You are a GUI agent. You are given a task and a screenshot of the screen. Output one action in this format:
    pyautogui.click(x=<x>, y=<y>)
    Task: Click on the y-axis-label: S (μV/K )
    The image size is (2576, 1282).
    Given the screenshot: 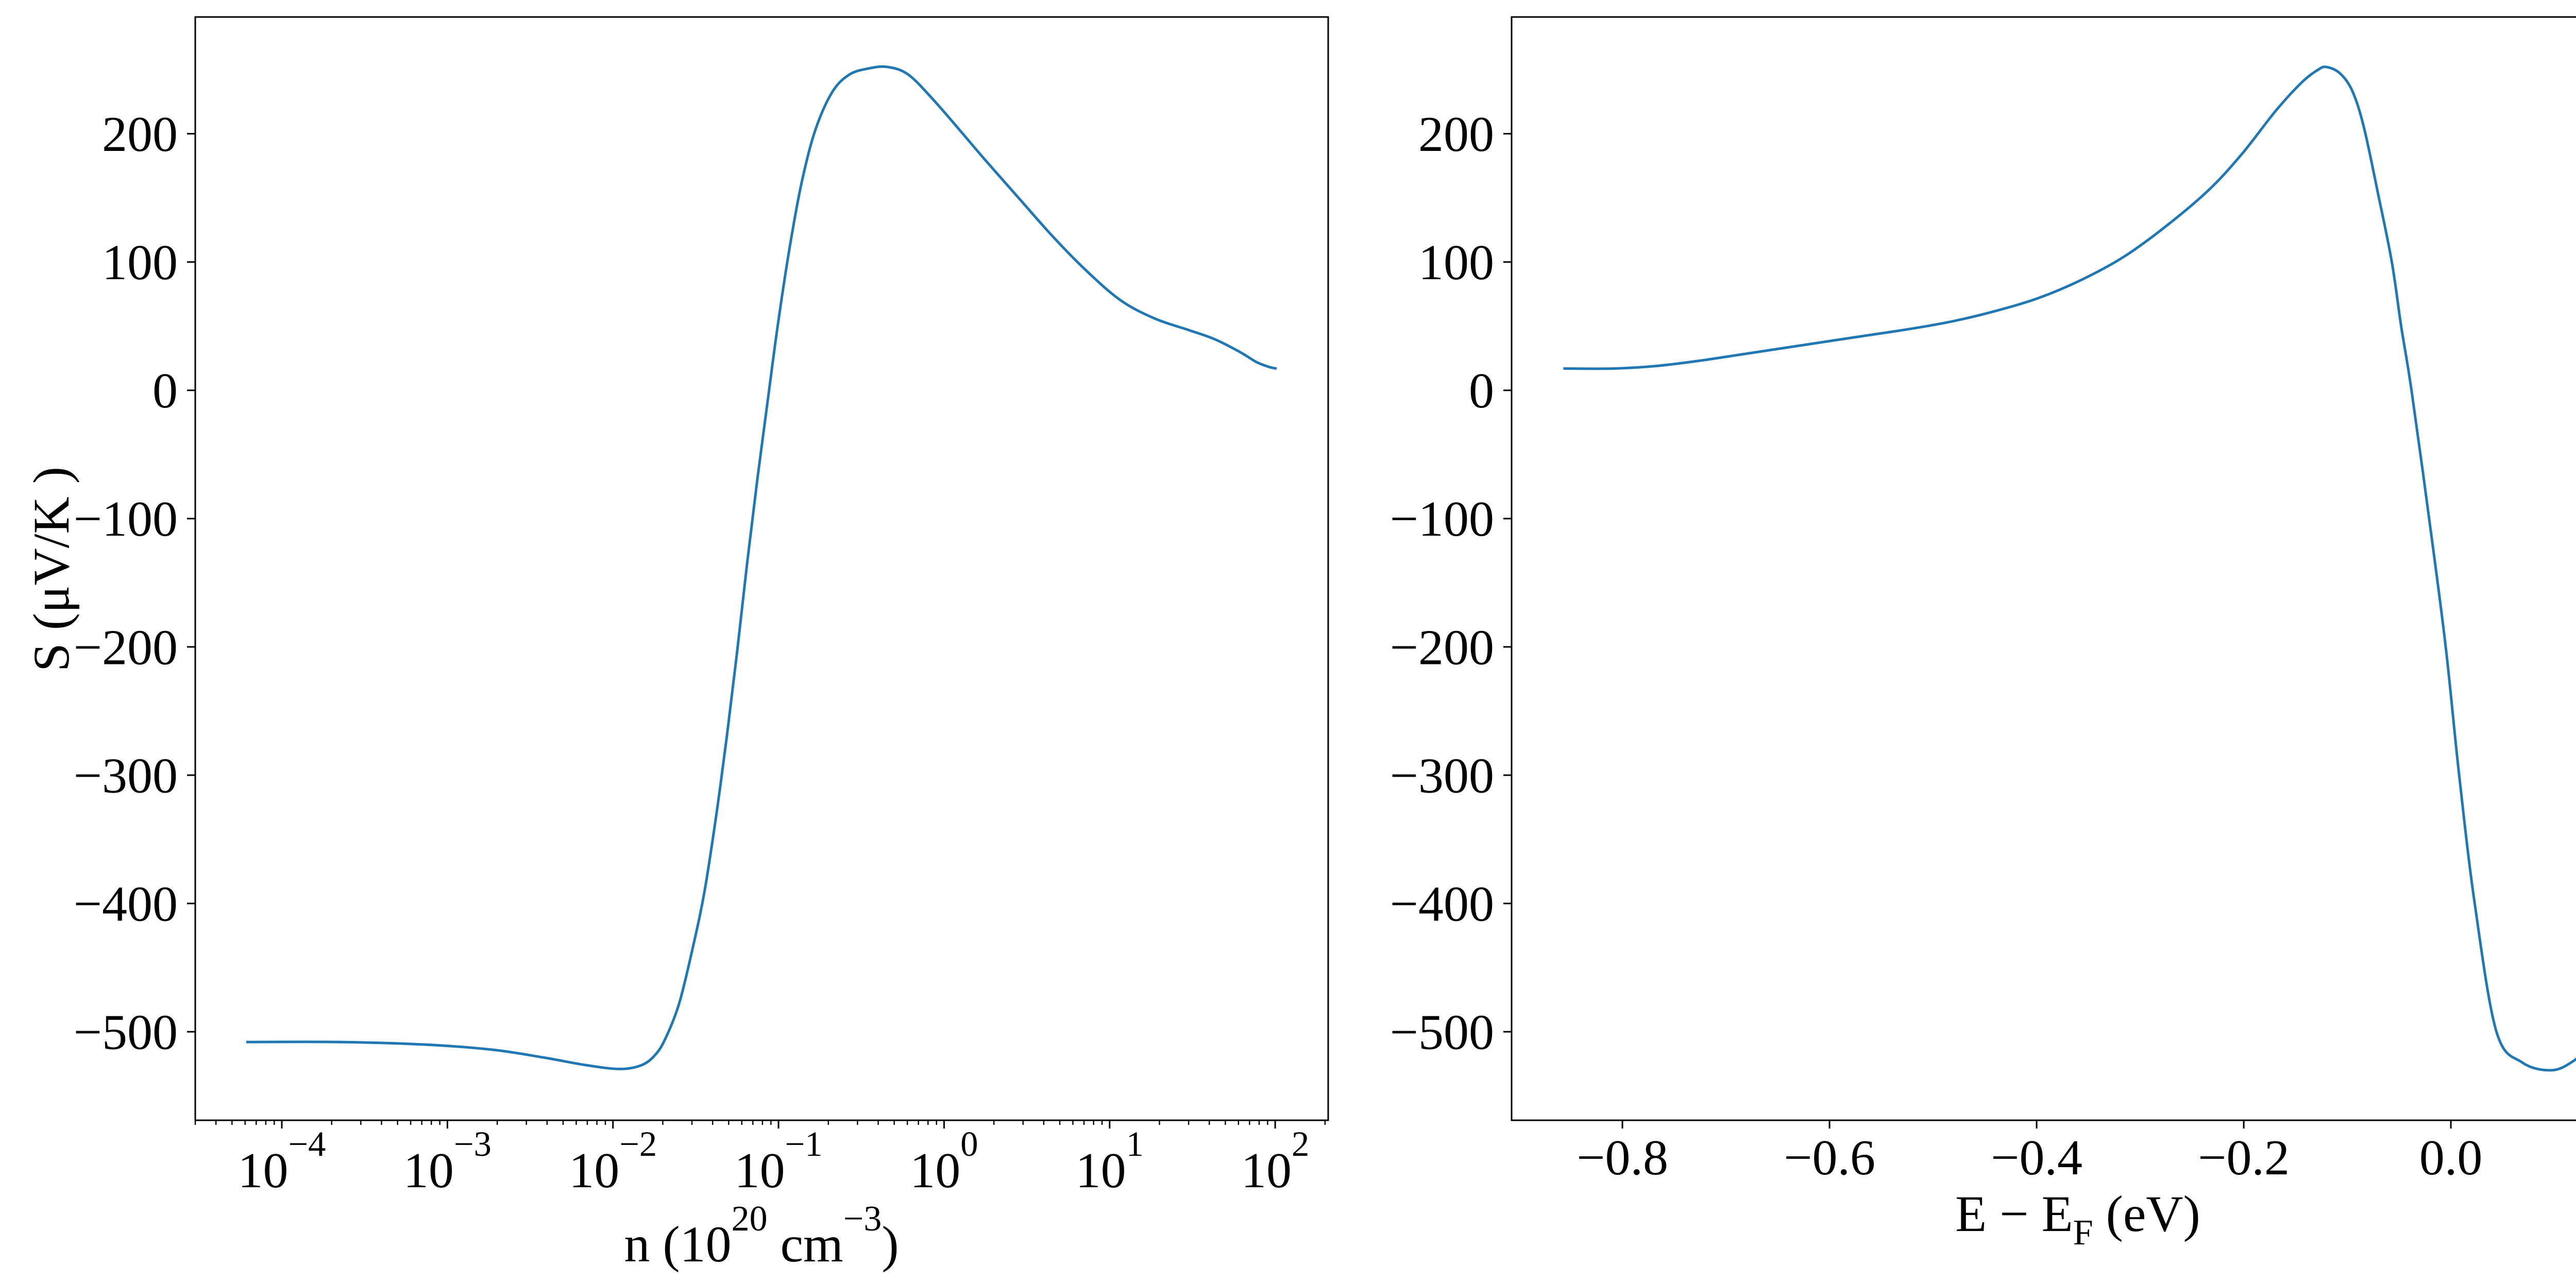 What is the action you would take?
    pyautogui.click(x=51, y=569)
    